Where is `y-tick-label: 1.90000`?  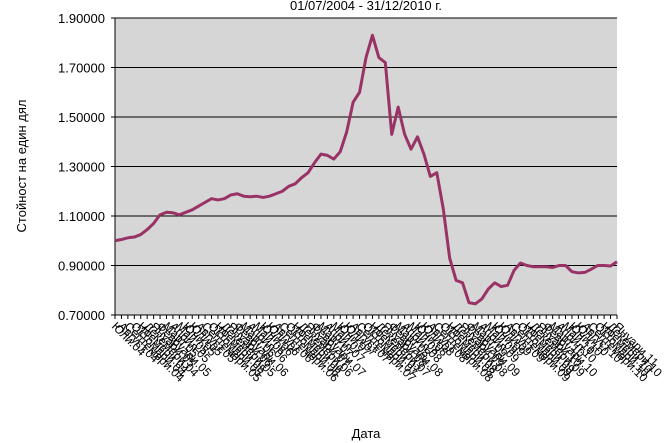 y-tick-label: 1.90000 is located at coordinates (81, 18).